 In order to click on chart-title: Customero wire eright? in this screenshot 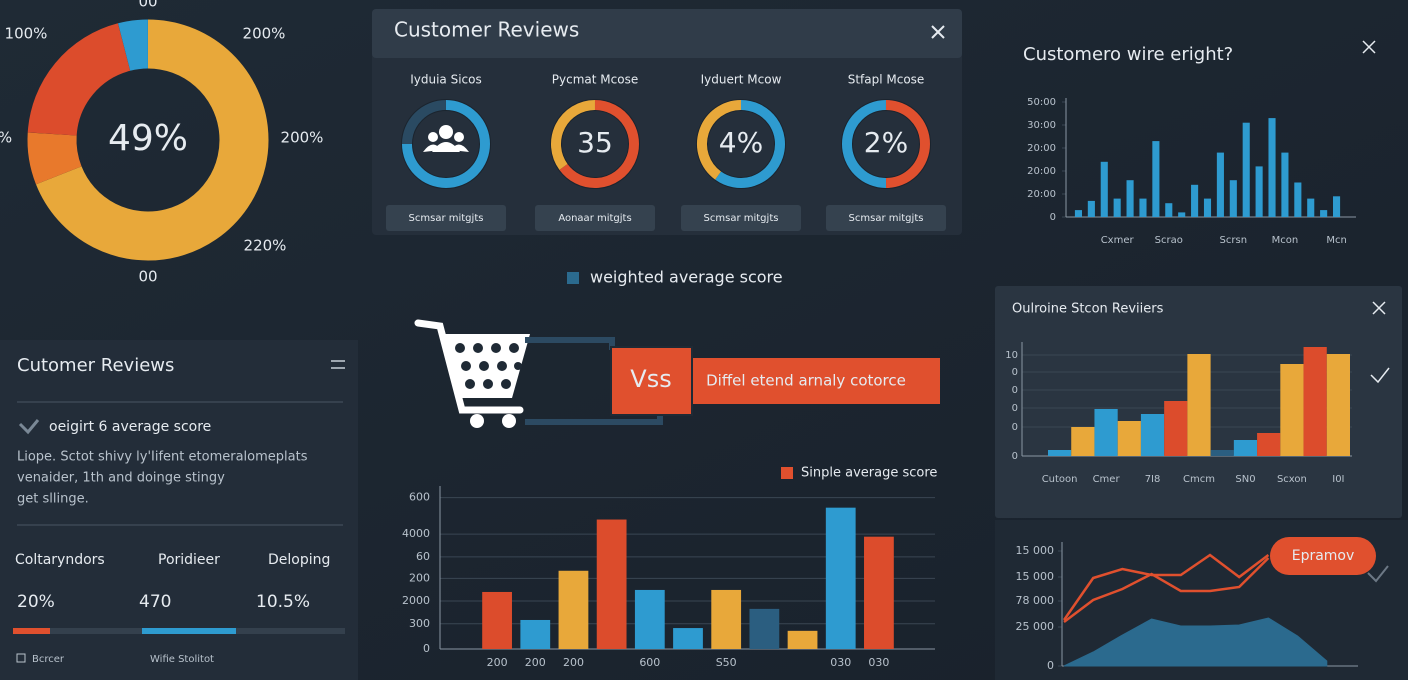, I will do `click(1128, 54)`.